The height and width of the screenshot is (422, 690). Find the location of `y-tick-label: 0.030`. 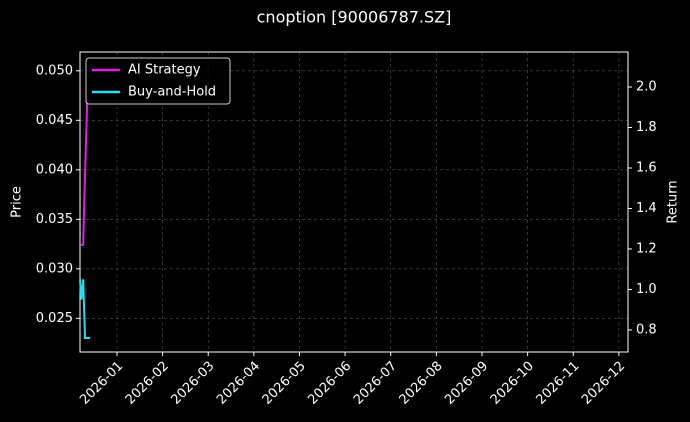

y-tick-label: 0.030 is located at coordinates (54, 268).